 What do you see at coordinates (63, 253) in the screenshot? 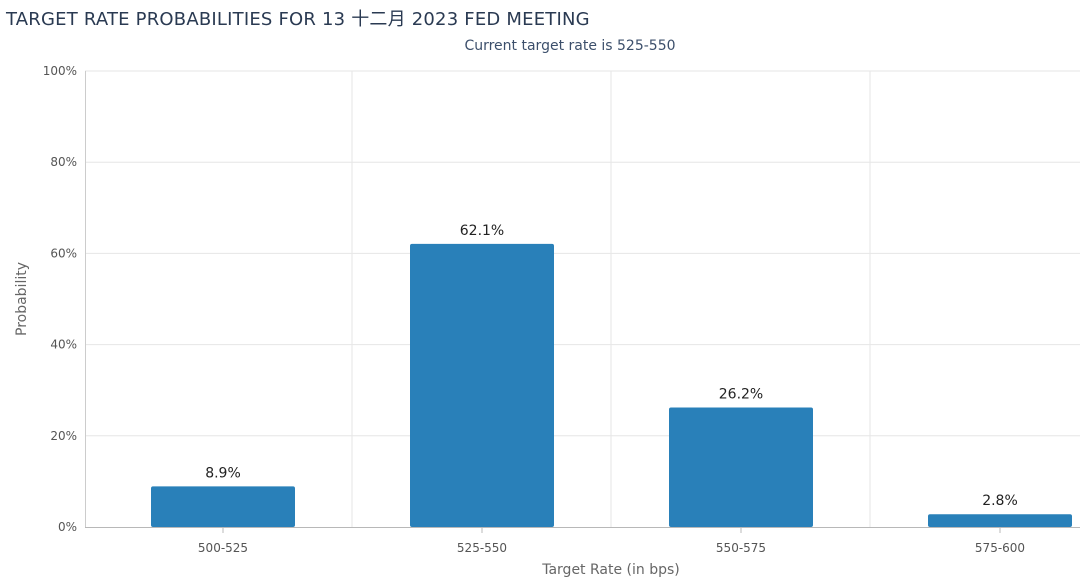
I see `y-tick-label: 60%` at bounding box center [63, 253].